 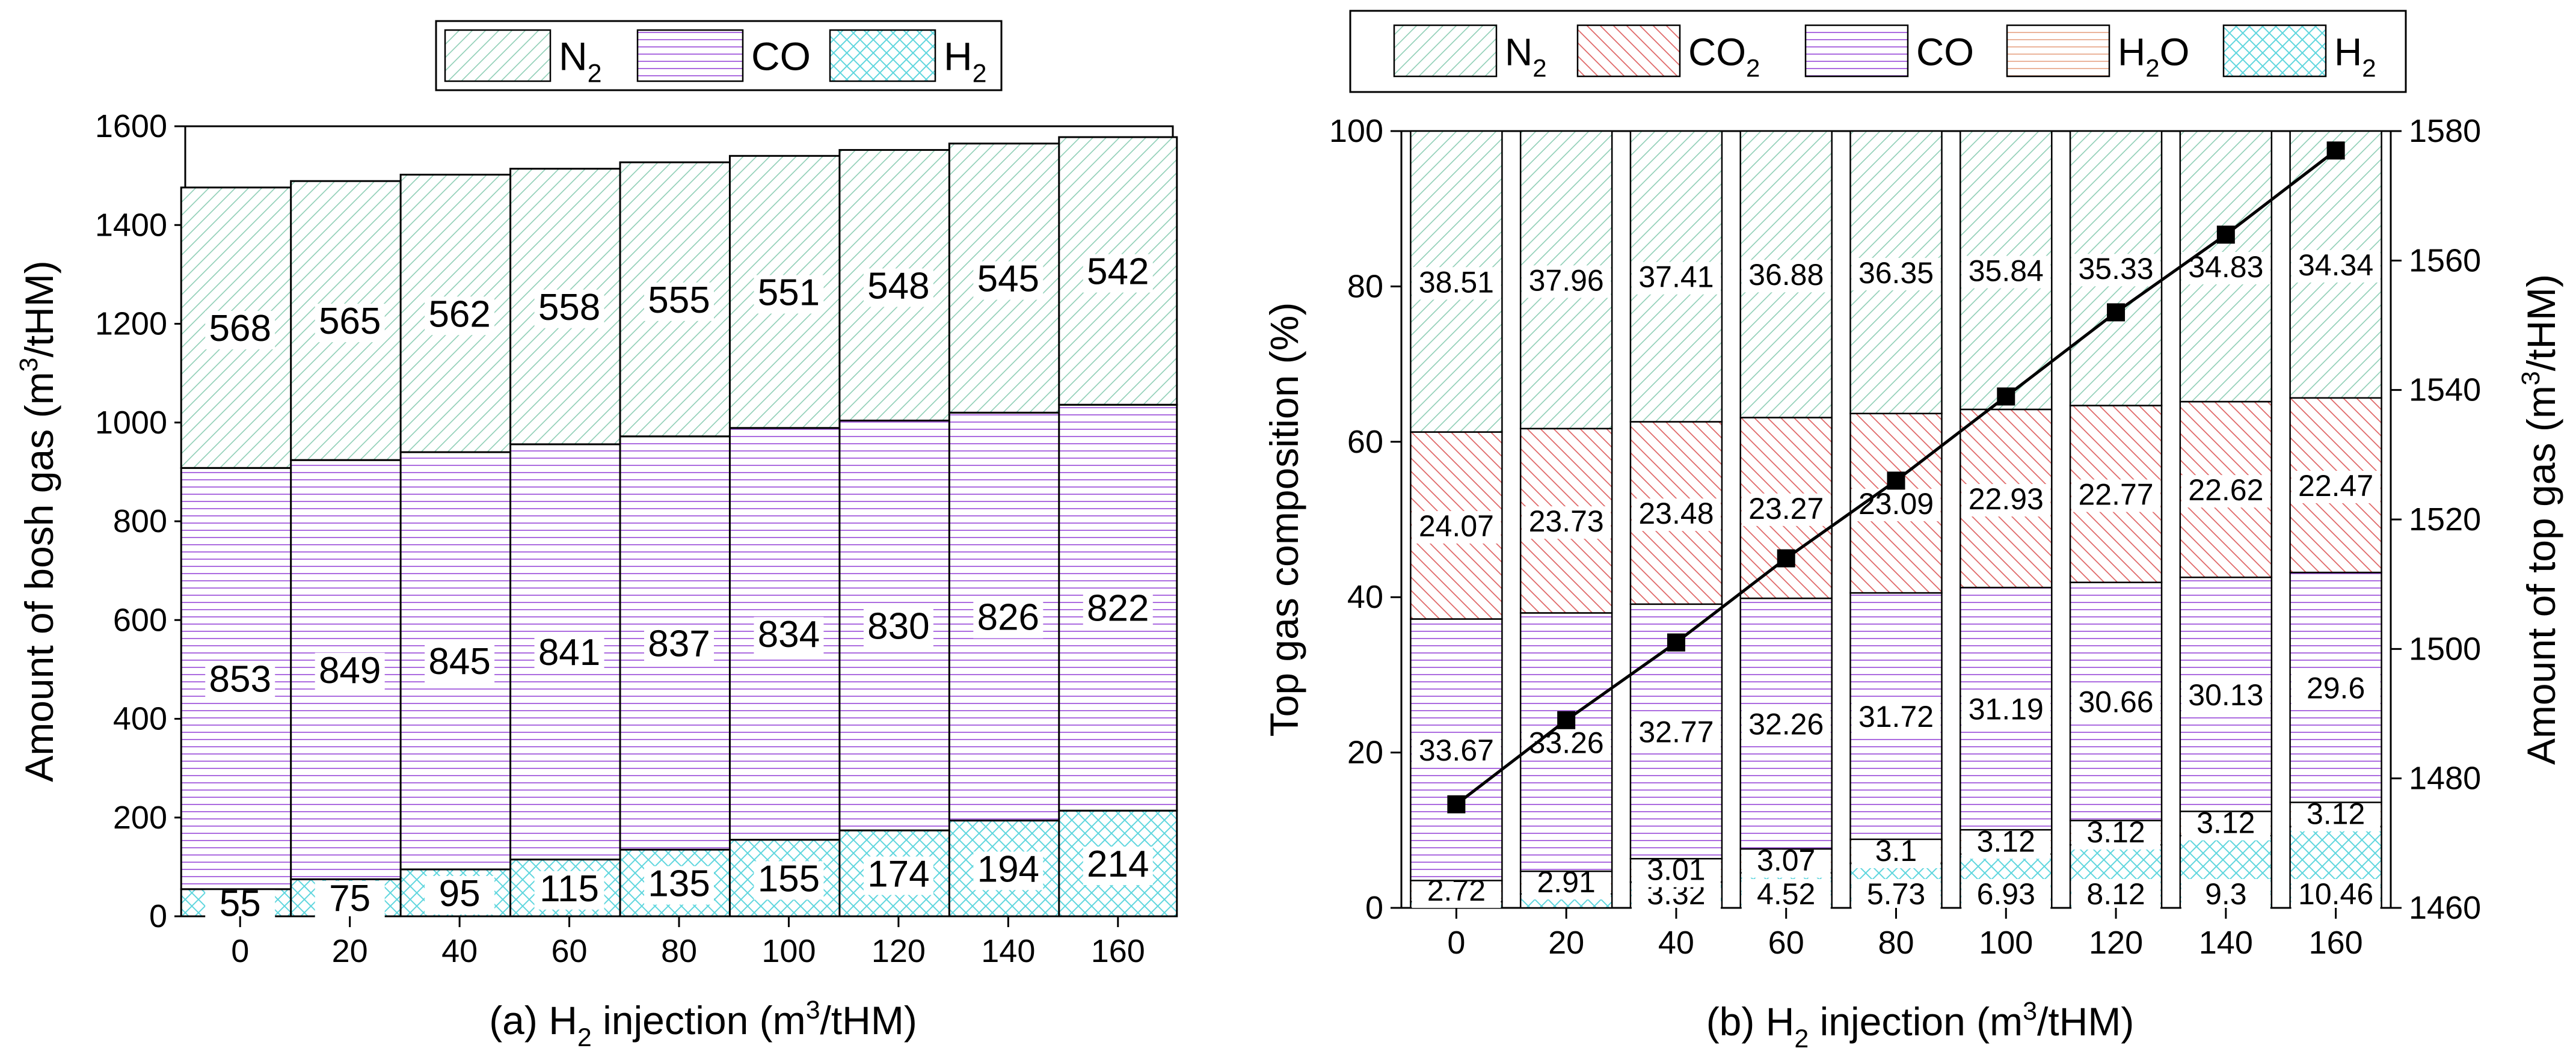 What do you see at coordinates (2445, 390) in the screenshot?
I see `panel-b-y2tick-label: 1540` at bounding box center [2445, 390].